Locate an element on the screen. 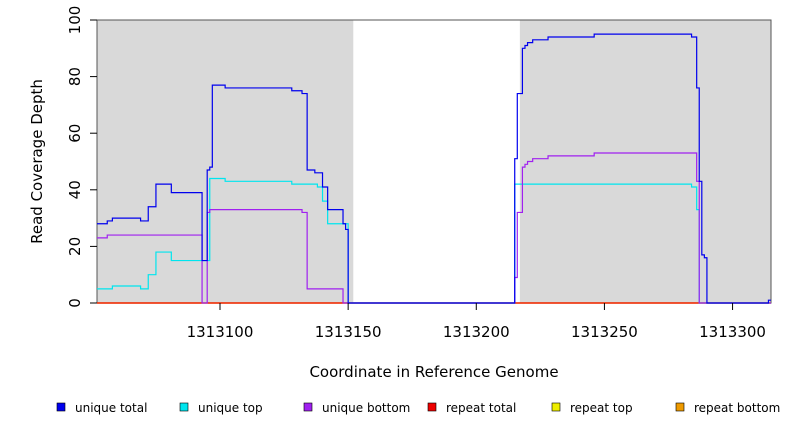 Image resolution: width=792 pixels, height=432 pixels. y-tick-label: 80 is located at coordinates (75, 76).